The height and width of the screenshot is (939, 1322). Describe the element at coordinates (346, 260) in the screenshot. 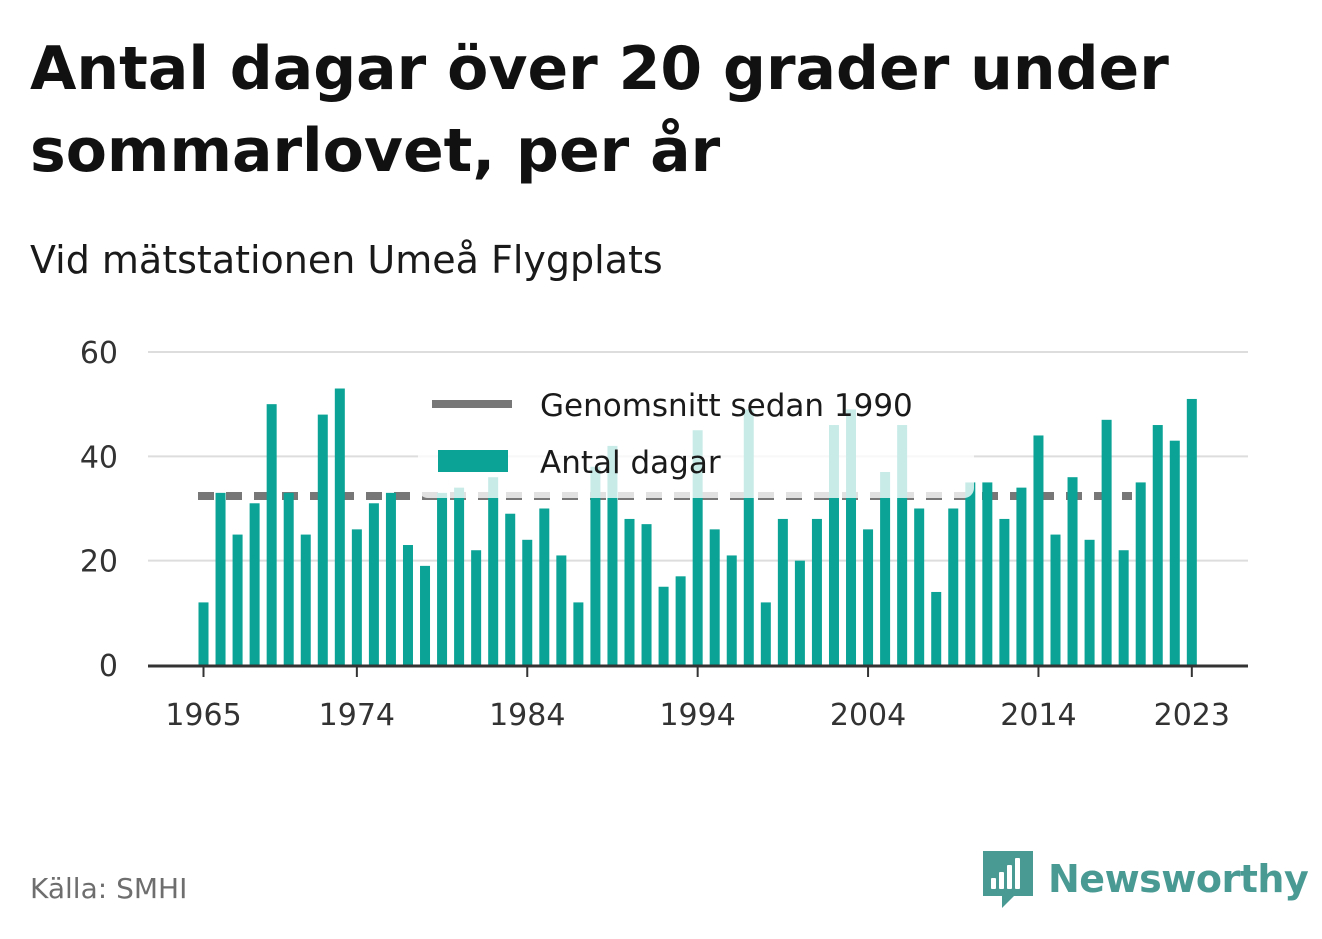

I see `chart-subtitle: Vid mätstationen Umeå Flygplats` at that location.